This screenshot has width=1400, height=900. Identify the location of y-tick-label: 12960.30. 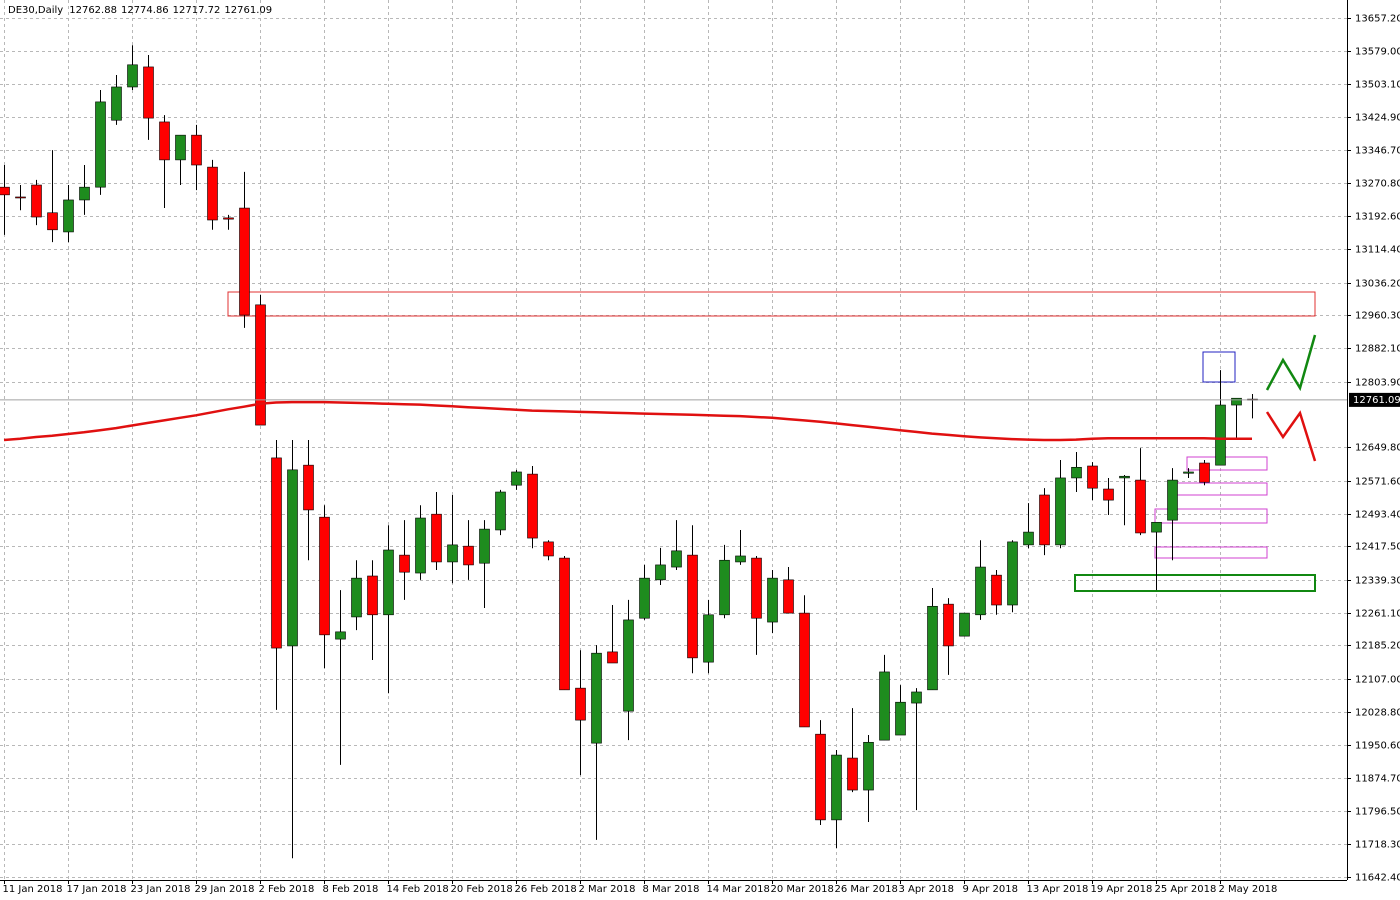
(1377, 316).